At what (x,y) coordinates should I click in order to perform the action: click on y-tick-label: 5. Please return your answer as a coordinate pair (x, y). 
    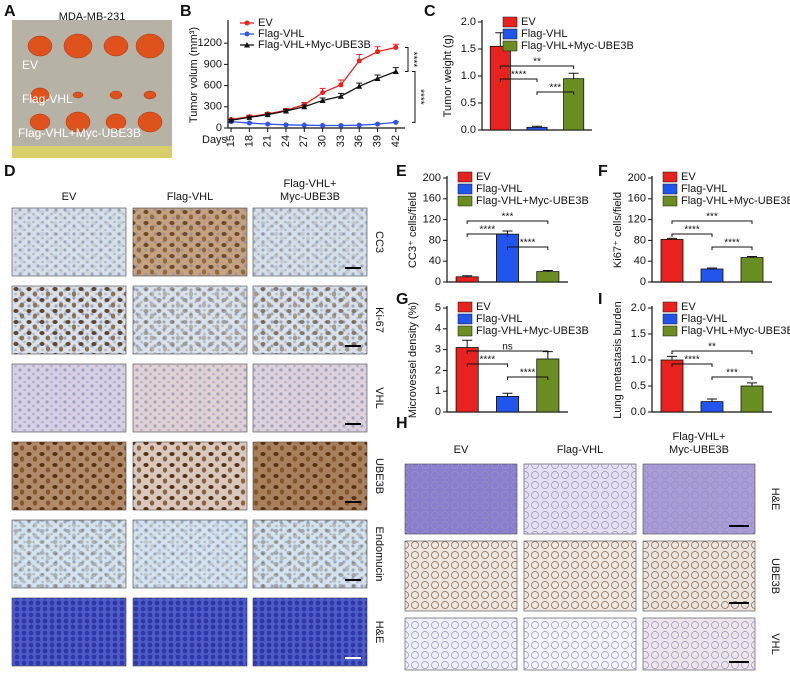
    Looking at the image, I should click on (438, 308).